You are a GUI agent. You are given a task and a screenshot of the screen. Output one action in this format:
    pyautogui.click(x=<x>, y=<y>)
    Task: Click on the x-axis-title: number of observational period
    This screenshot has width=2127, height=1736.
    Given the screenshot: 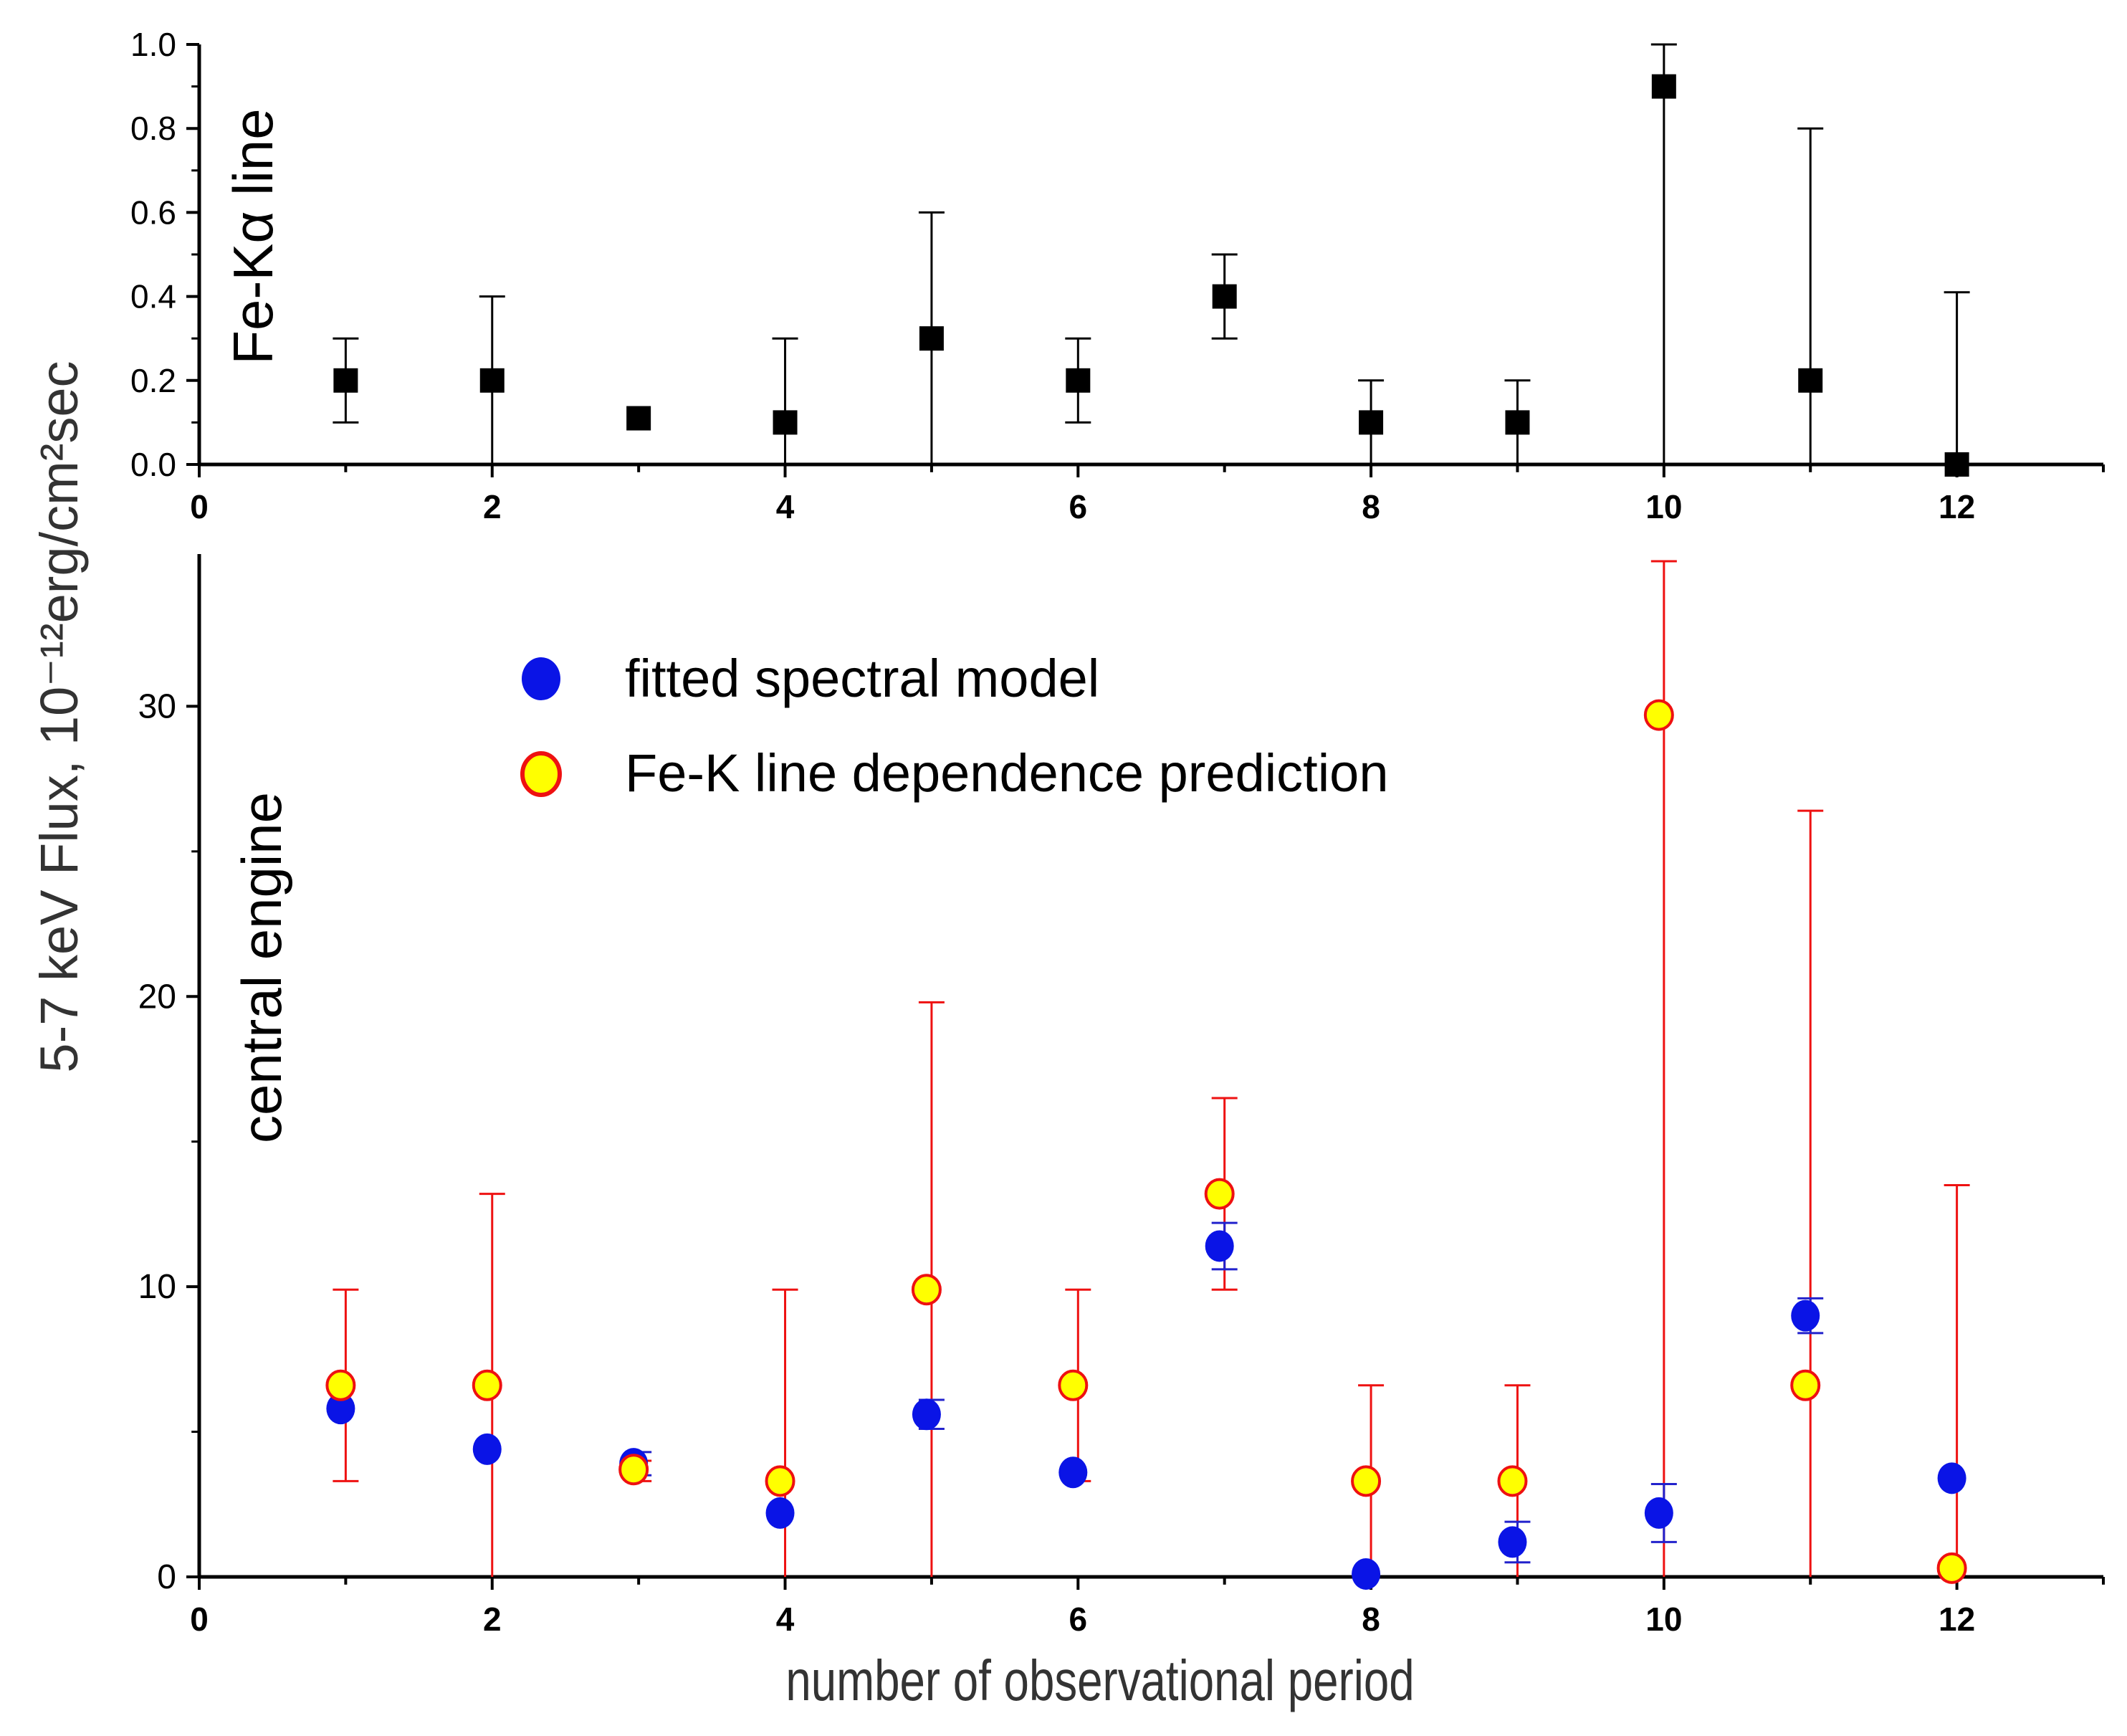 What is the action you would take?
    pyautogui.click(x=1099, y=1681)
    